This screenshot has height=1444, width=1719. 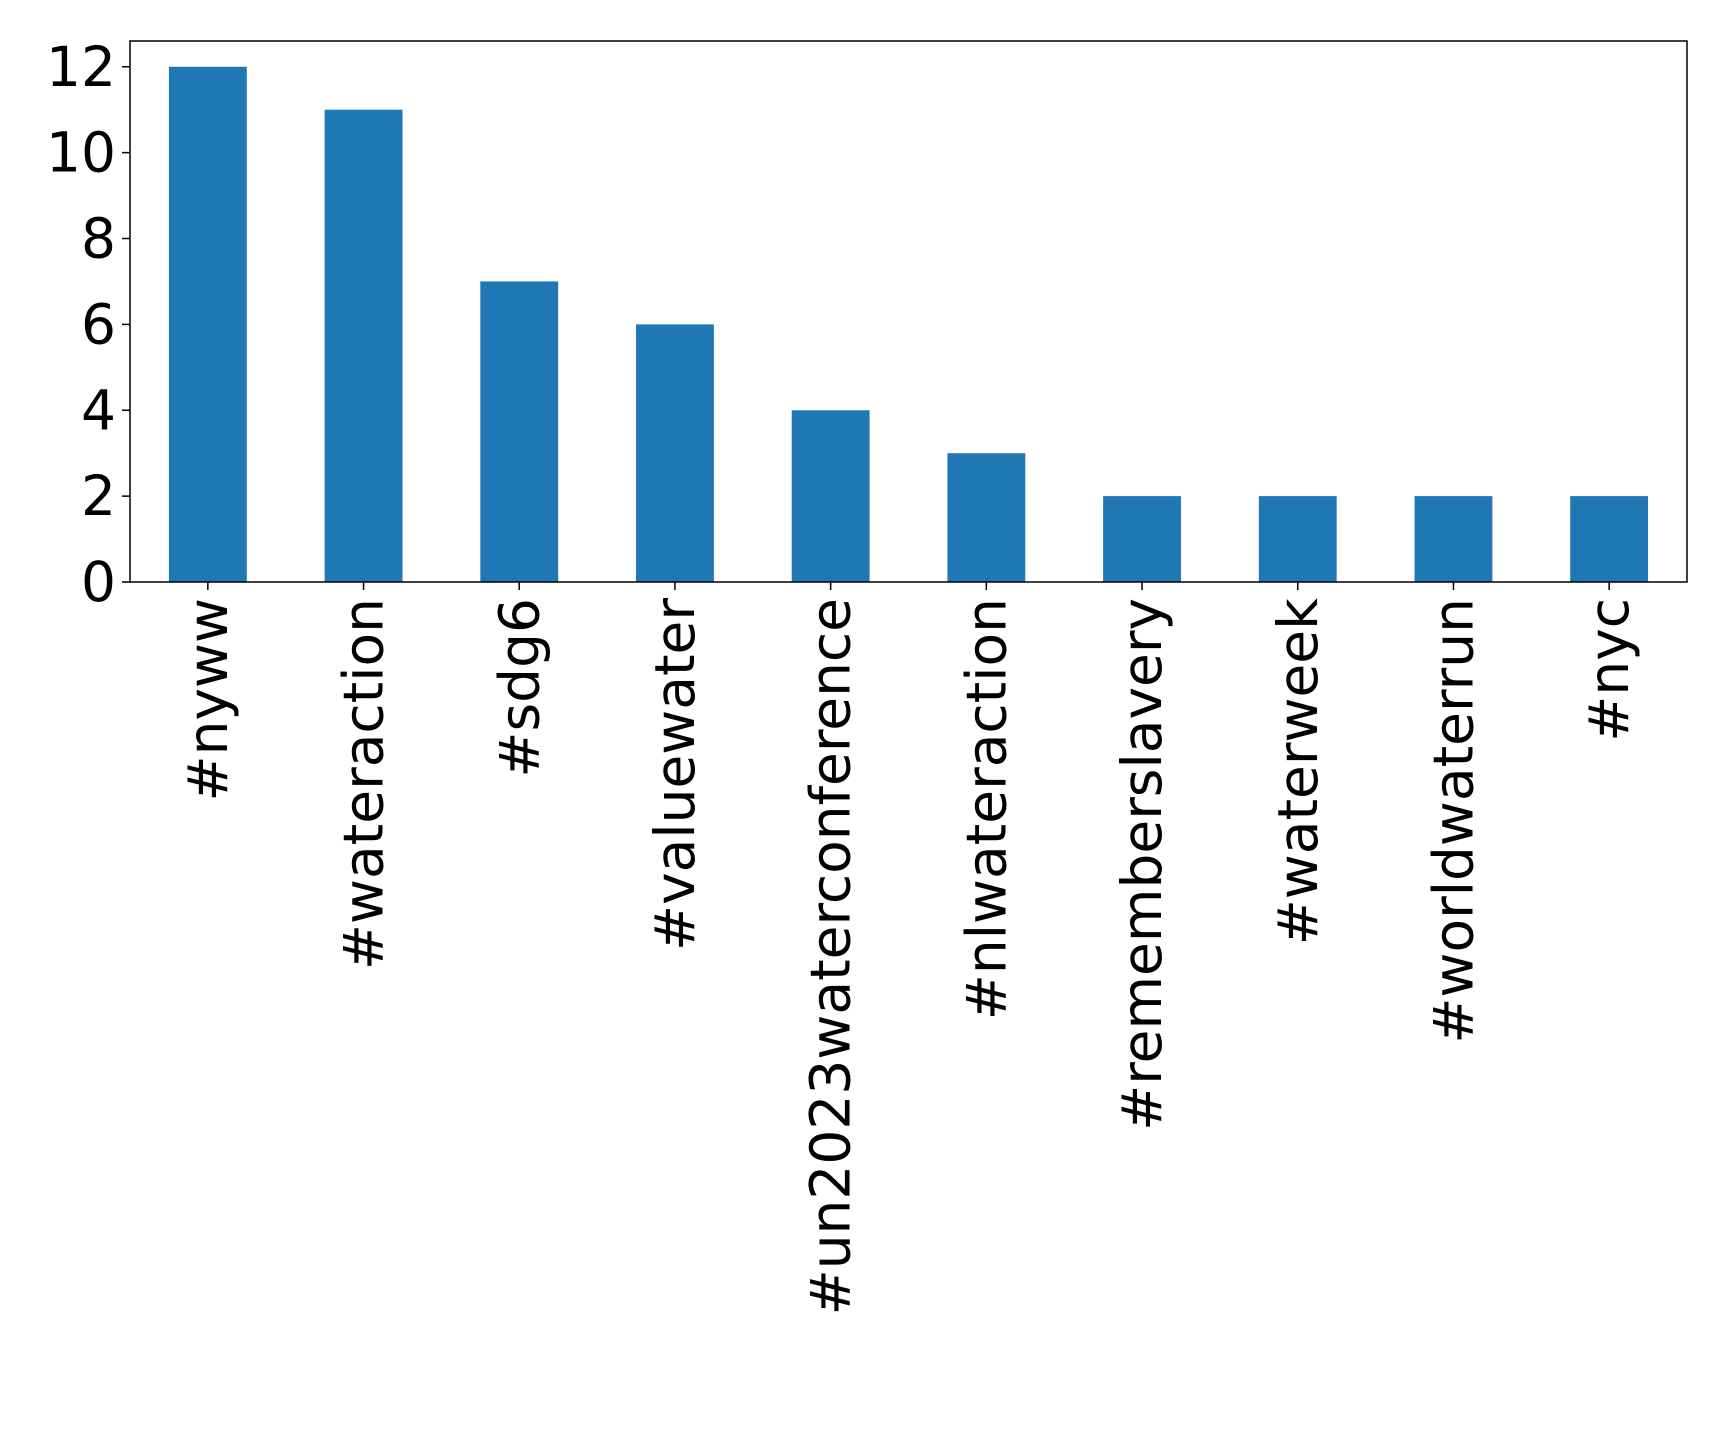 What do you see at coordinates (1453, 821) in the screenshot?
I see `x-tick-label: #worldwaterrun` at bounding box center [1453, 821].